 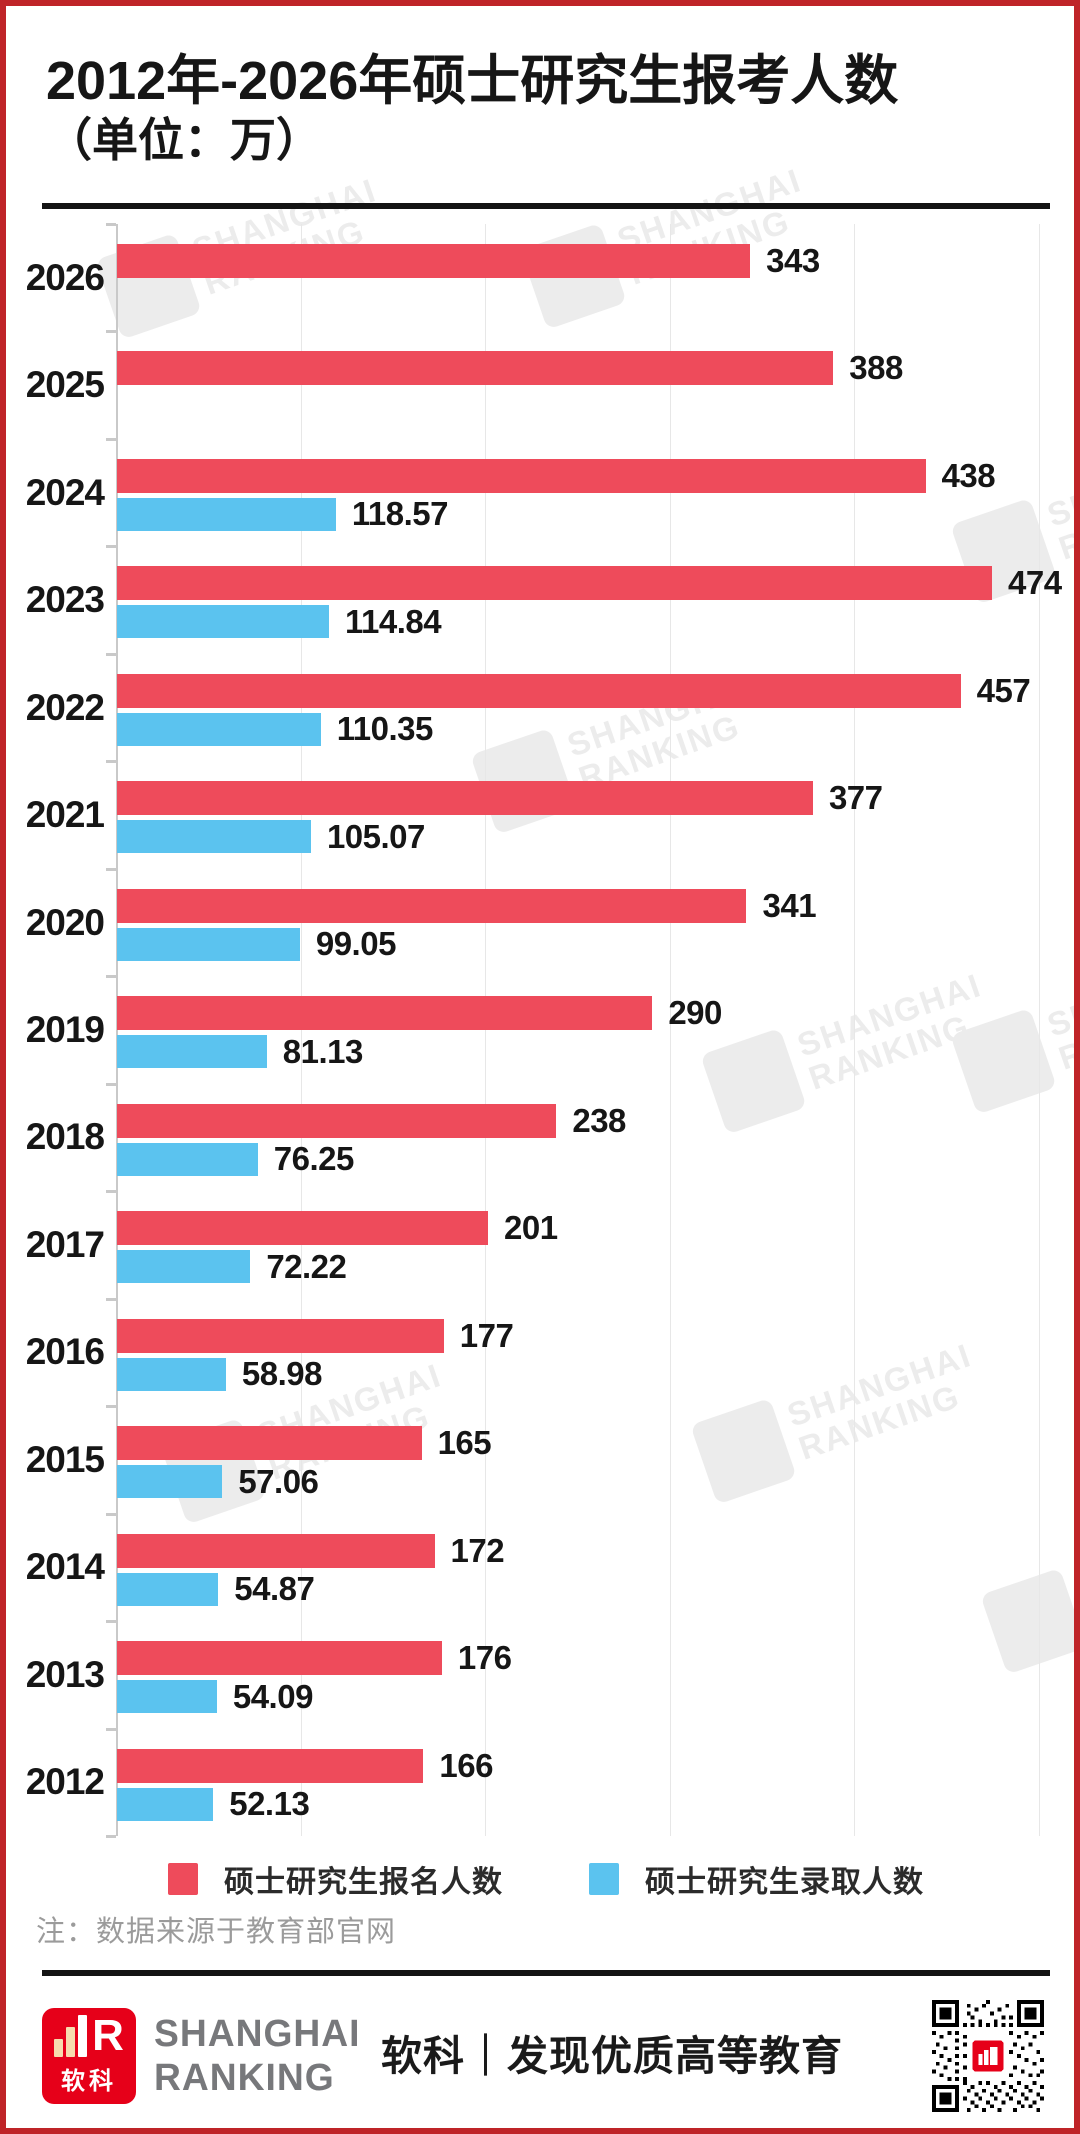 I want to click on shanghairanking-logo: R 软科, so click(x=89, y=2056).